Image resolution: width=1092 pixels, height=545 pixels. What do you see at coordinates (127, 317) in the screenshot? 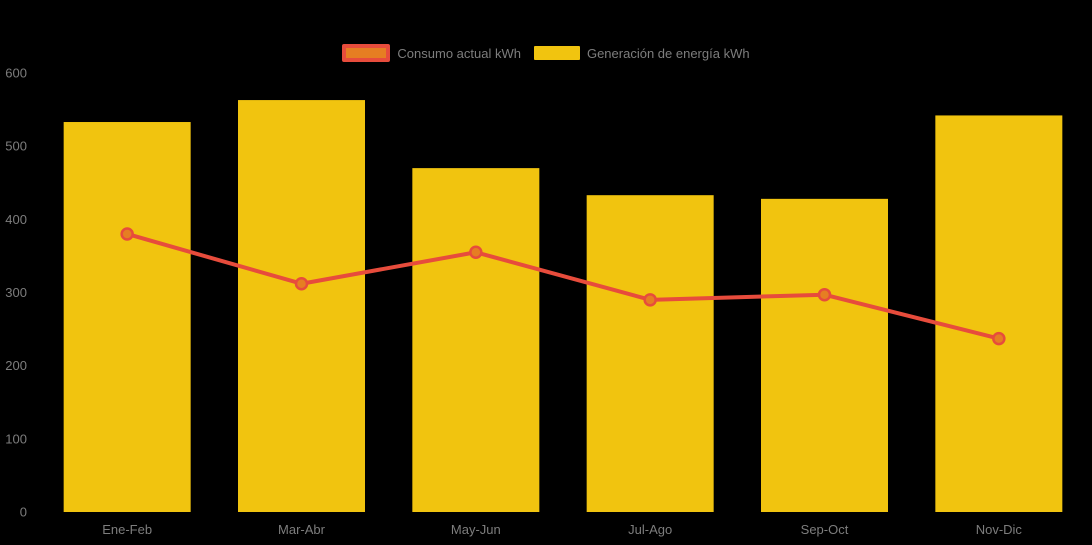
I see `bar-Ene-Feb` at bounding box center [127, 317].